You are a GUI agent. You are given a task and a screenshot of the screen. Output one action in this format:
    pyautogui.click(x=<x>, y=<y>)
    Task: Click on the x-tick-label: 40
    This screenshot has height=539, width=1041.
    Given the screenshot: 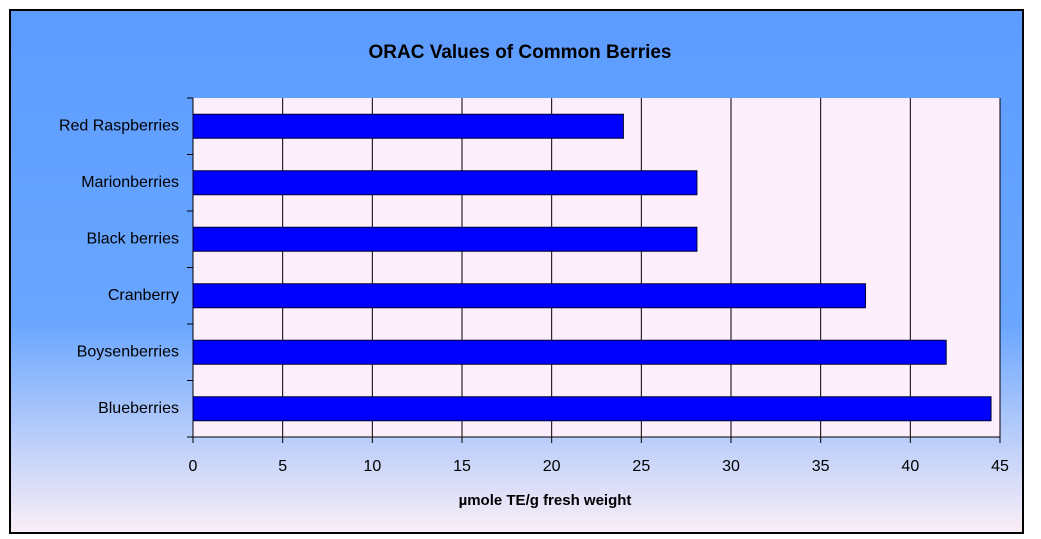 What is the action you would take?
    pyautogui.click(x=910, y=466)
    